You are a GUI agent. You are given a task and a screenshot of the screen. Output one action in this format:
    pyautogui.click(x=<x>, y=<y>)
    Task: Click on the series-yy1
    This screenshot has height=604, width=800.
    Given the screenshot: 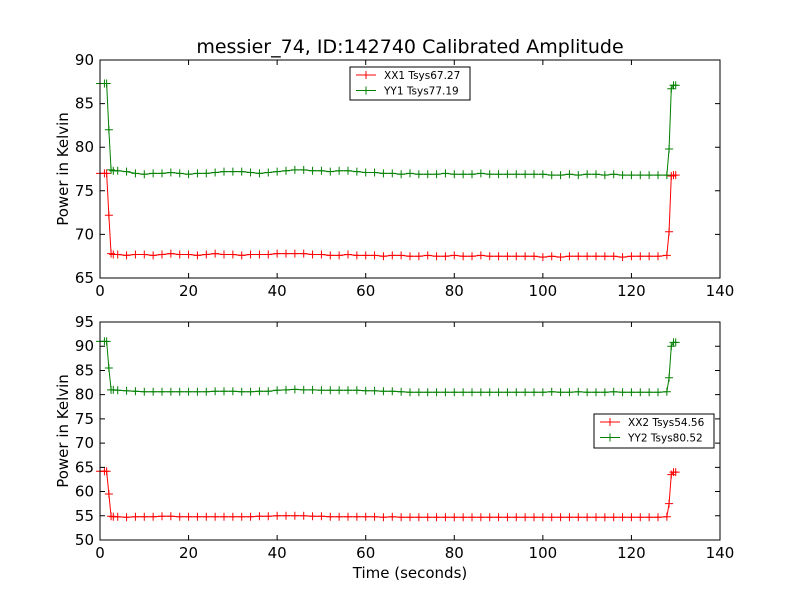 What is the action you would take?
    pyautogui.click(x=388, y=129)
    